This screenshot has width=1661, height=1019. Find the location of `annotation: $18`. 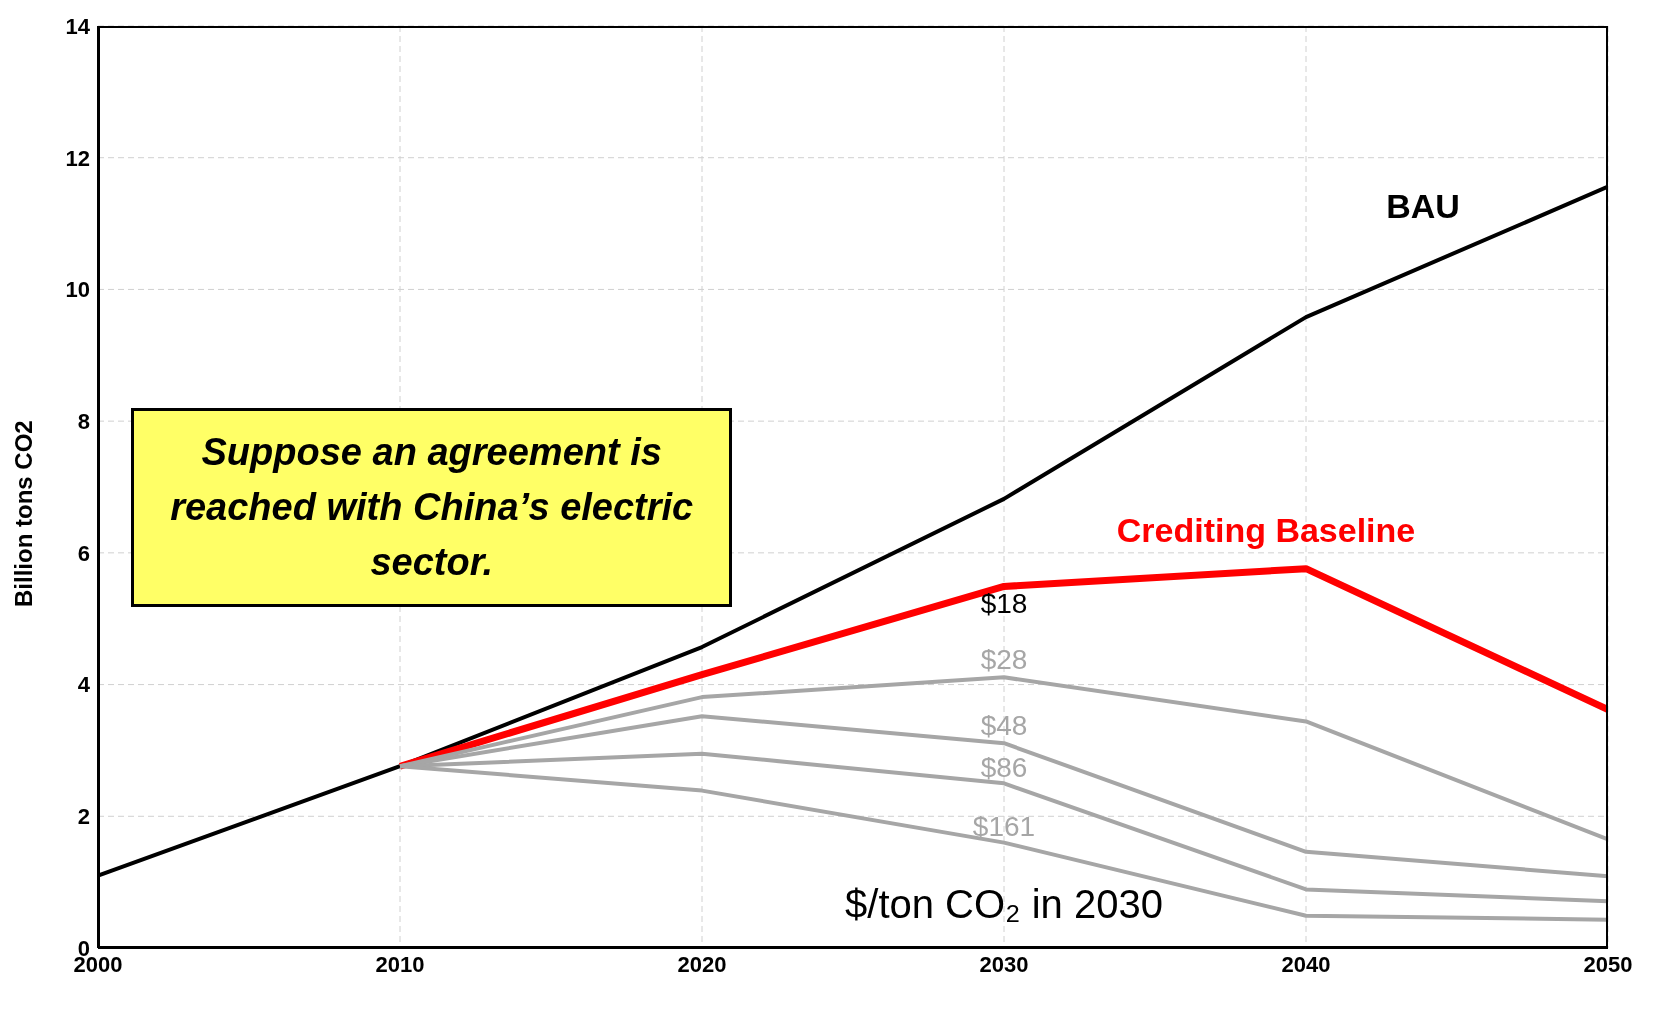

annotation: $18 is located at coordinates (1004, 603).